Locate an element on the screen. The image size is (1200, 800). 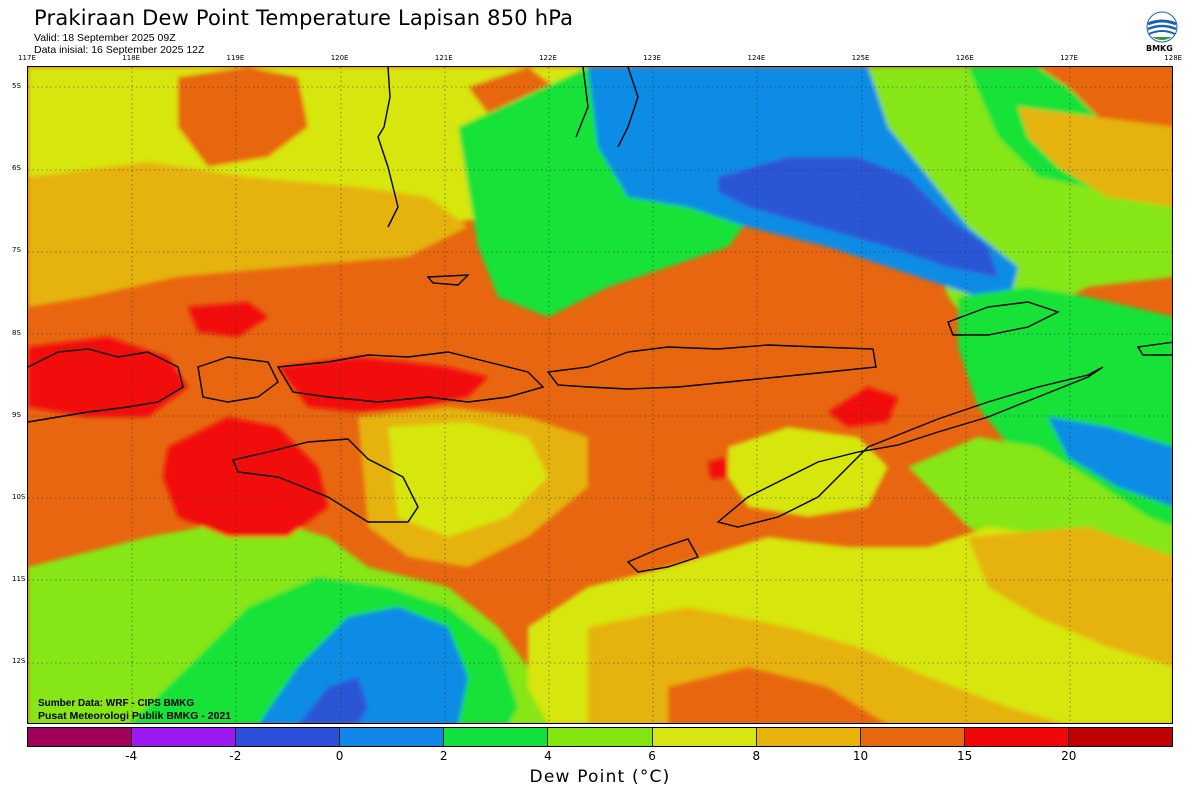
colorbar-tick: -4 is located at coordinates (131, 756).